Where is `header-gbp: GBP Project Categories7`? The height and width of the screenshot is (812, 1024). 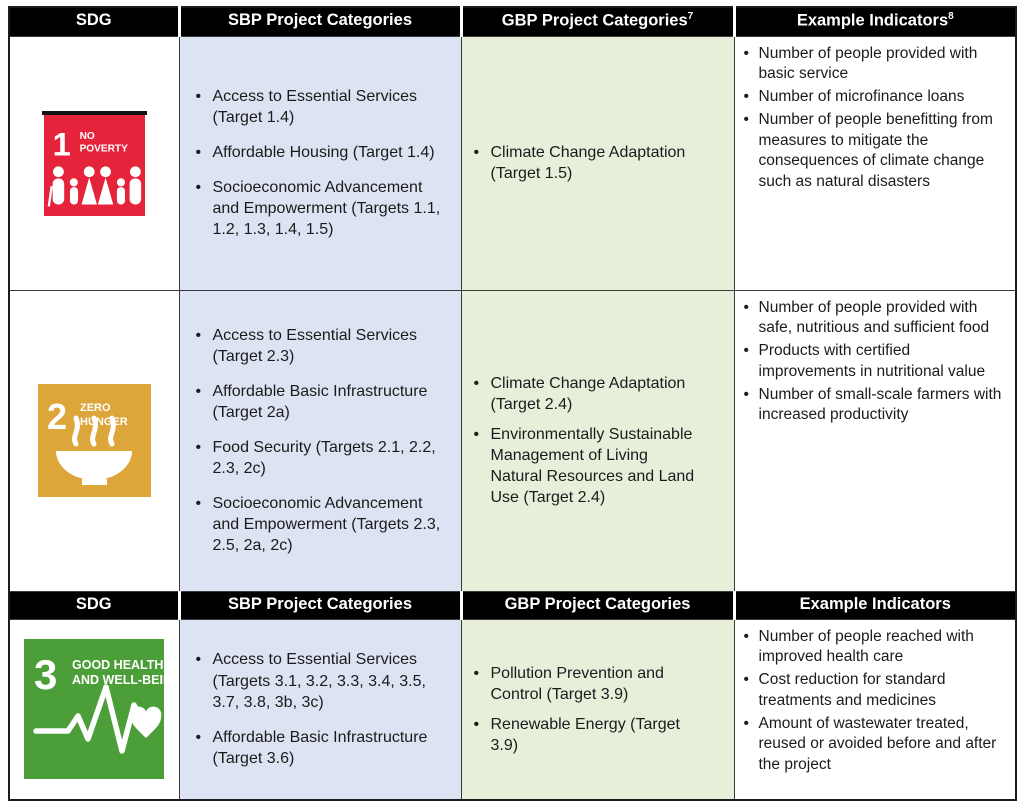
header-gbp: GBP Project Categories7 is located at coordinates (596, 21).